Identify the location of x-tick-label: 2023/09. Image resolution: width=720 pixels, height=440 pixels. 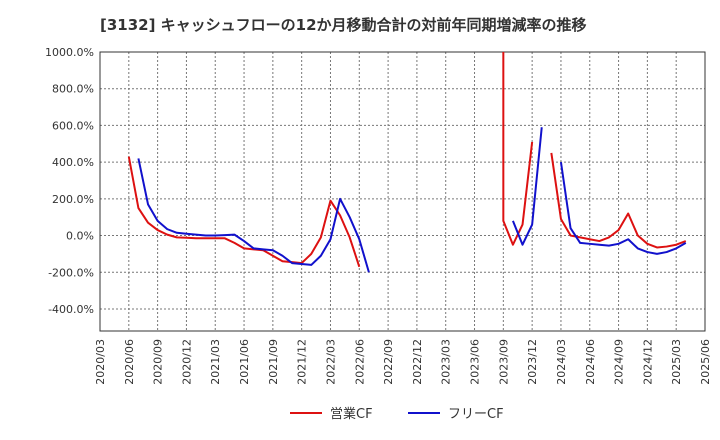
(503, 362).